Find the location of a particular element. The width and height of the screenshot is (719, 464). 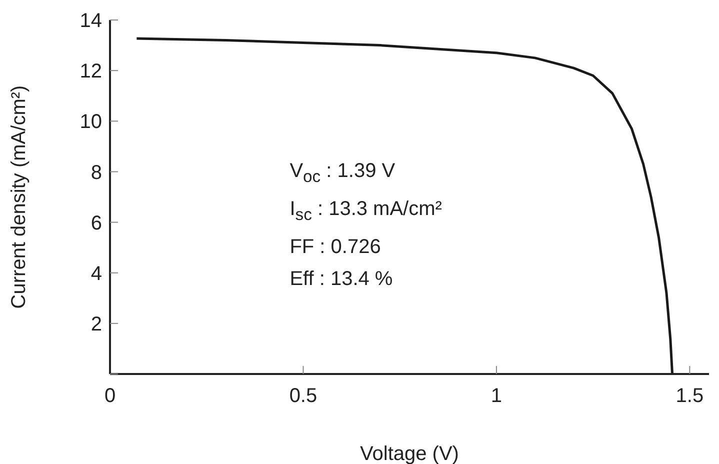

y-axis-title: Current density (mA/cm²) is located at coordinates (19, 197).